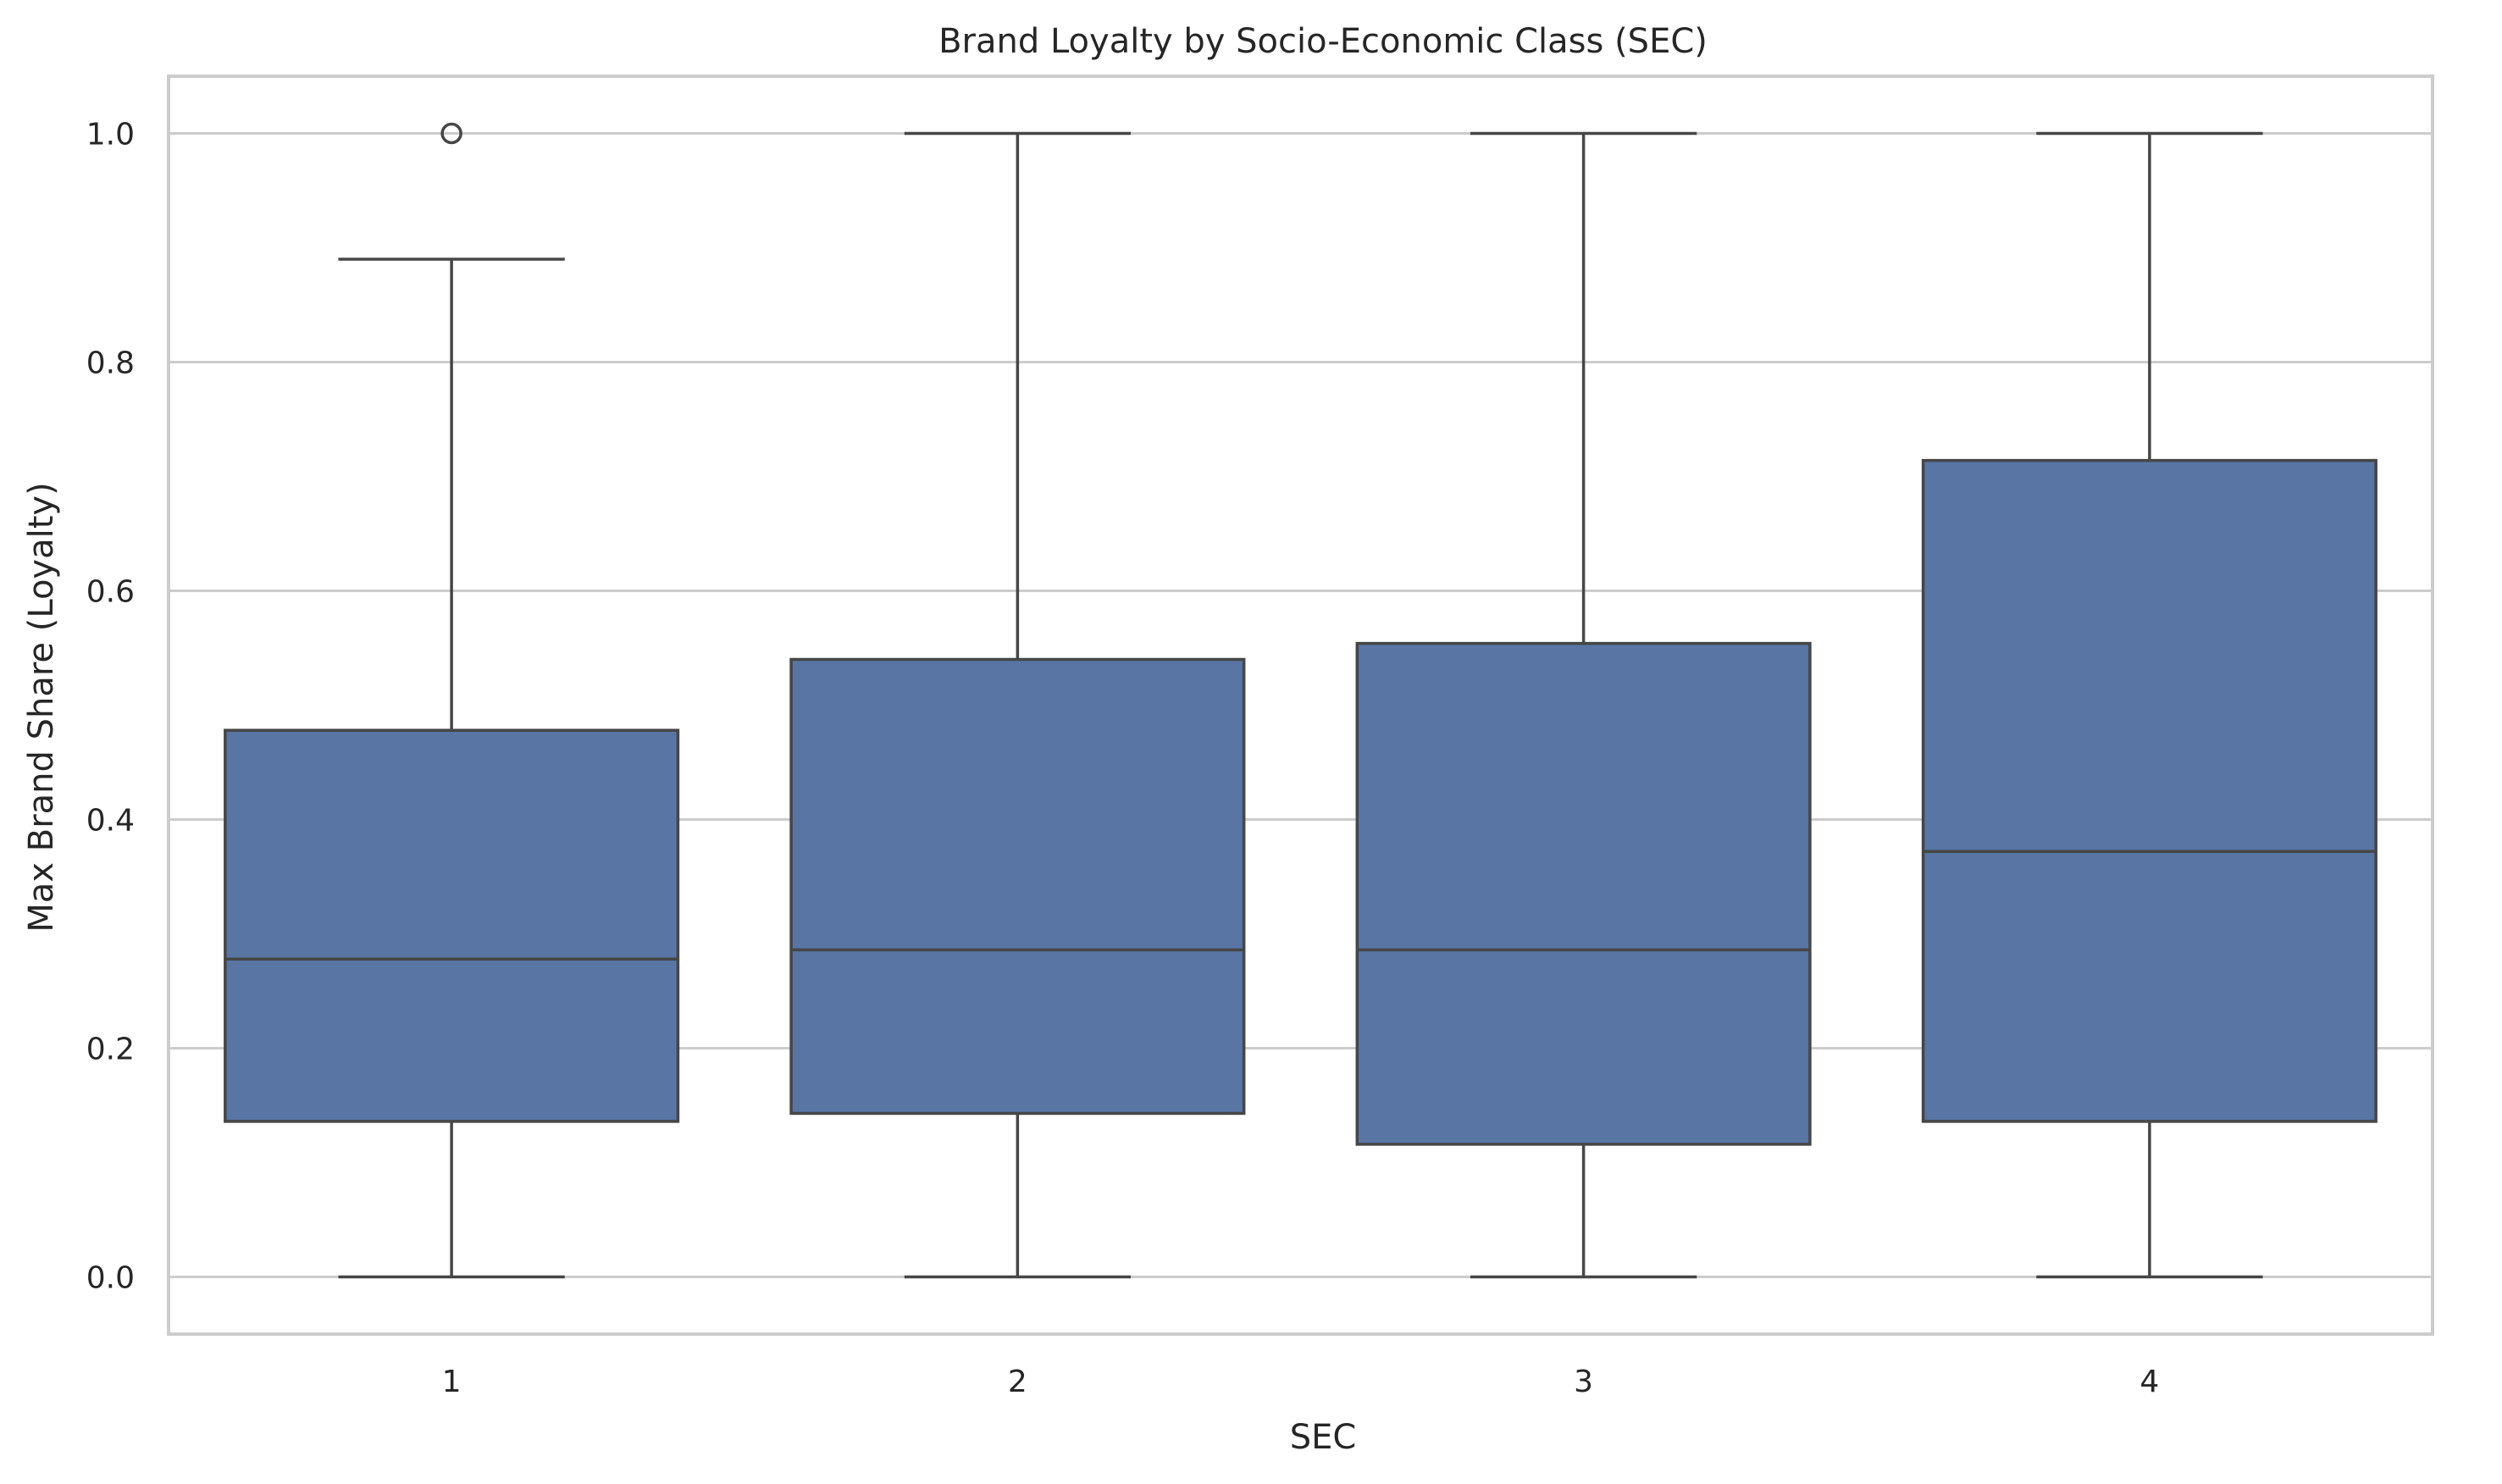 The height and width of the screenshot is (1484, 2502). I want to click on y-tick-label: 0.8, so click(111, 363).